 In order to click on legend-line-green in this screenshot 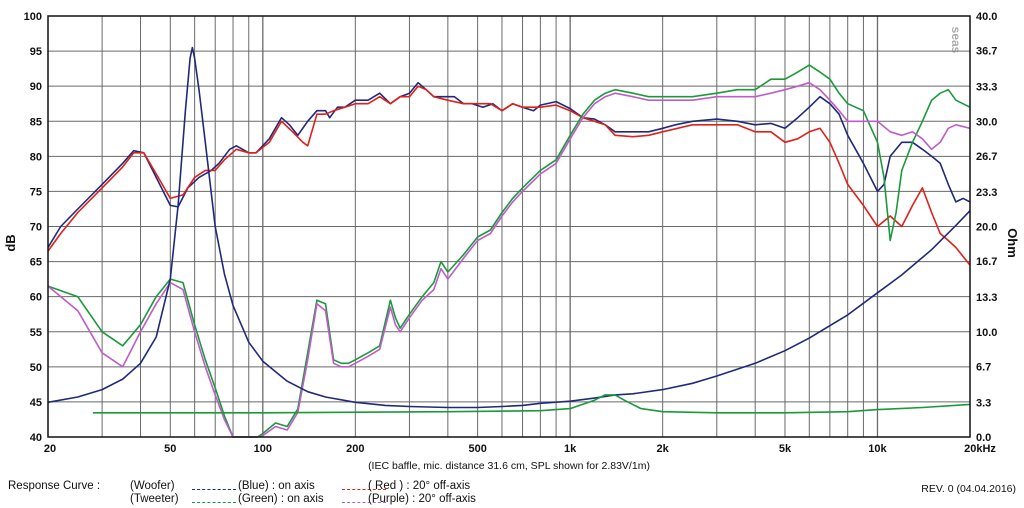, I will do `click(214, 502)`.